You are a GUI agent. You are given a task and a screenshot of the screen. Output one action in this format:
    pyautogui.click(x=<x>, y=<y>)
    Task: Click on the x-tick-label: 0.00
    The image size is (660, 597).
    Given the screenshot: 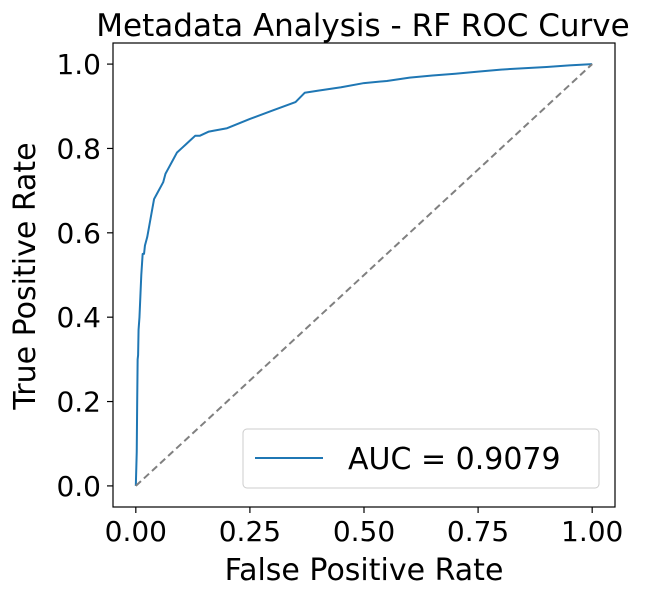 What is the action you would take?
    pyautogui.click(x=136, y=531)
    